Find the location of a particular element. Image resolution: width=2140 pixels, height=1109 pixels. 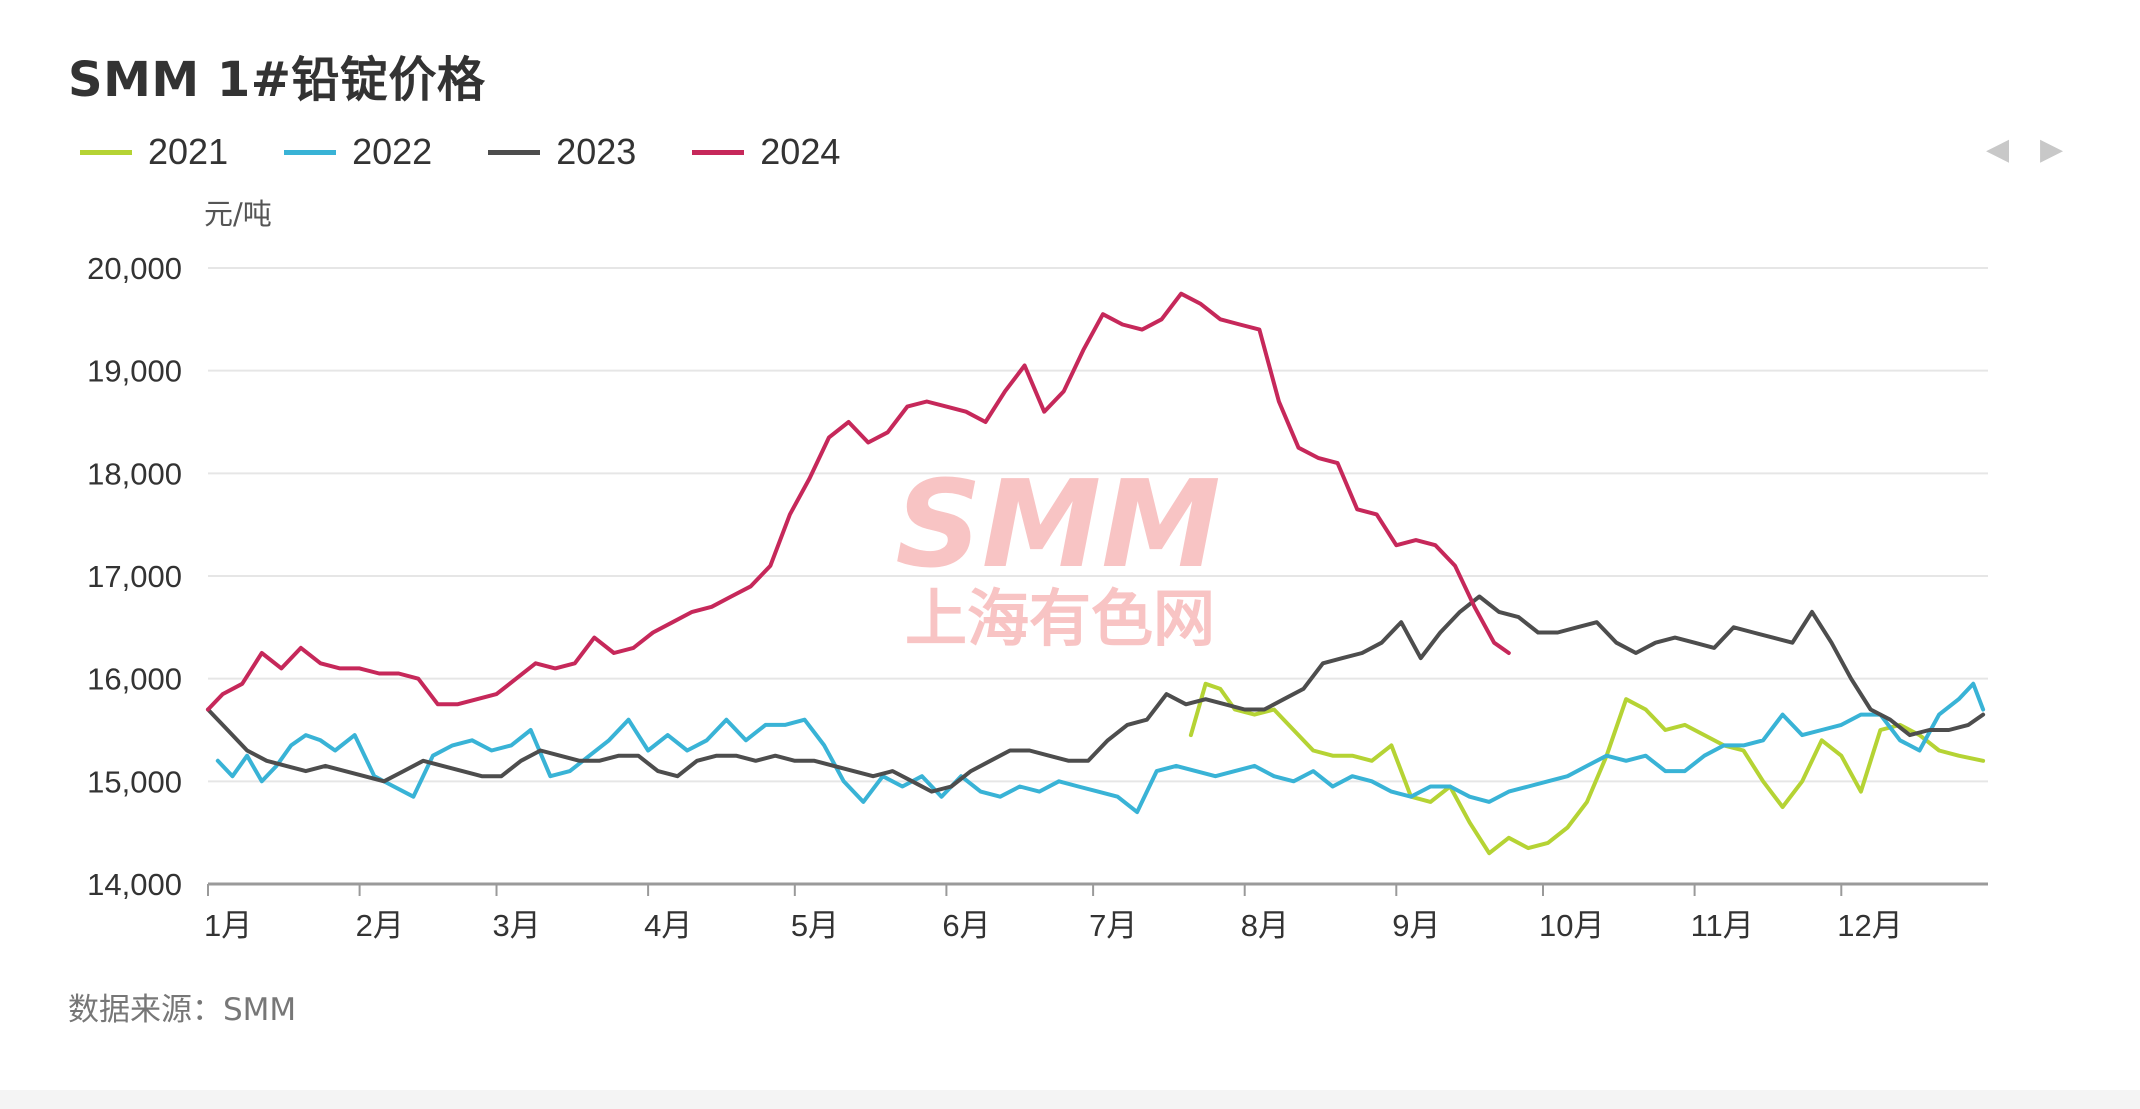

y-tick-label: 15,000 is located at coordinates (134, 781).